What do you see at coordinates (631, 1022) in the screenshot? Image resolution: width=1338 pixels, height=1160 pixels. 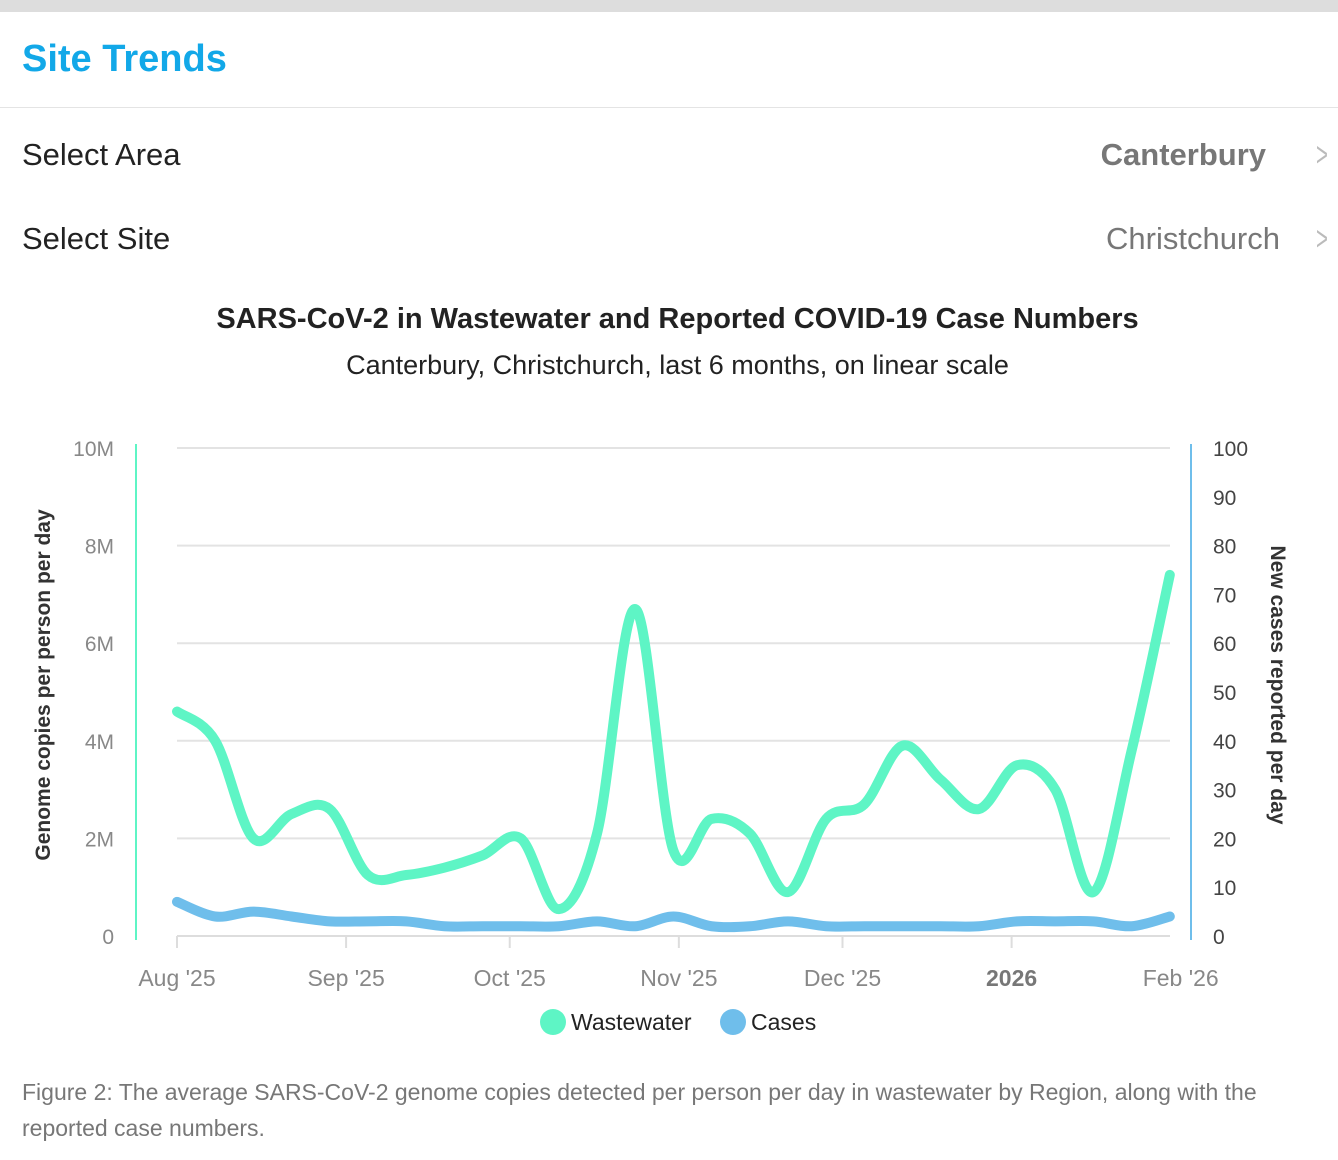 I see `legend-label-wastewater: Wastewater` at bounding box center [631, 1022].